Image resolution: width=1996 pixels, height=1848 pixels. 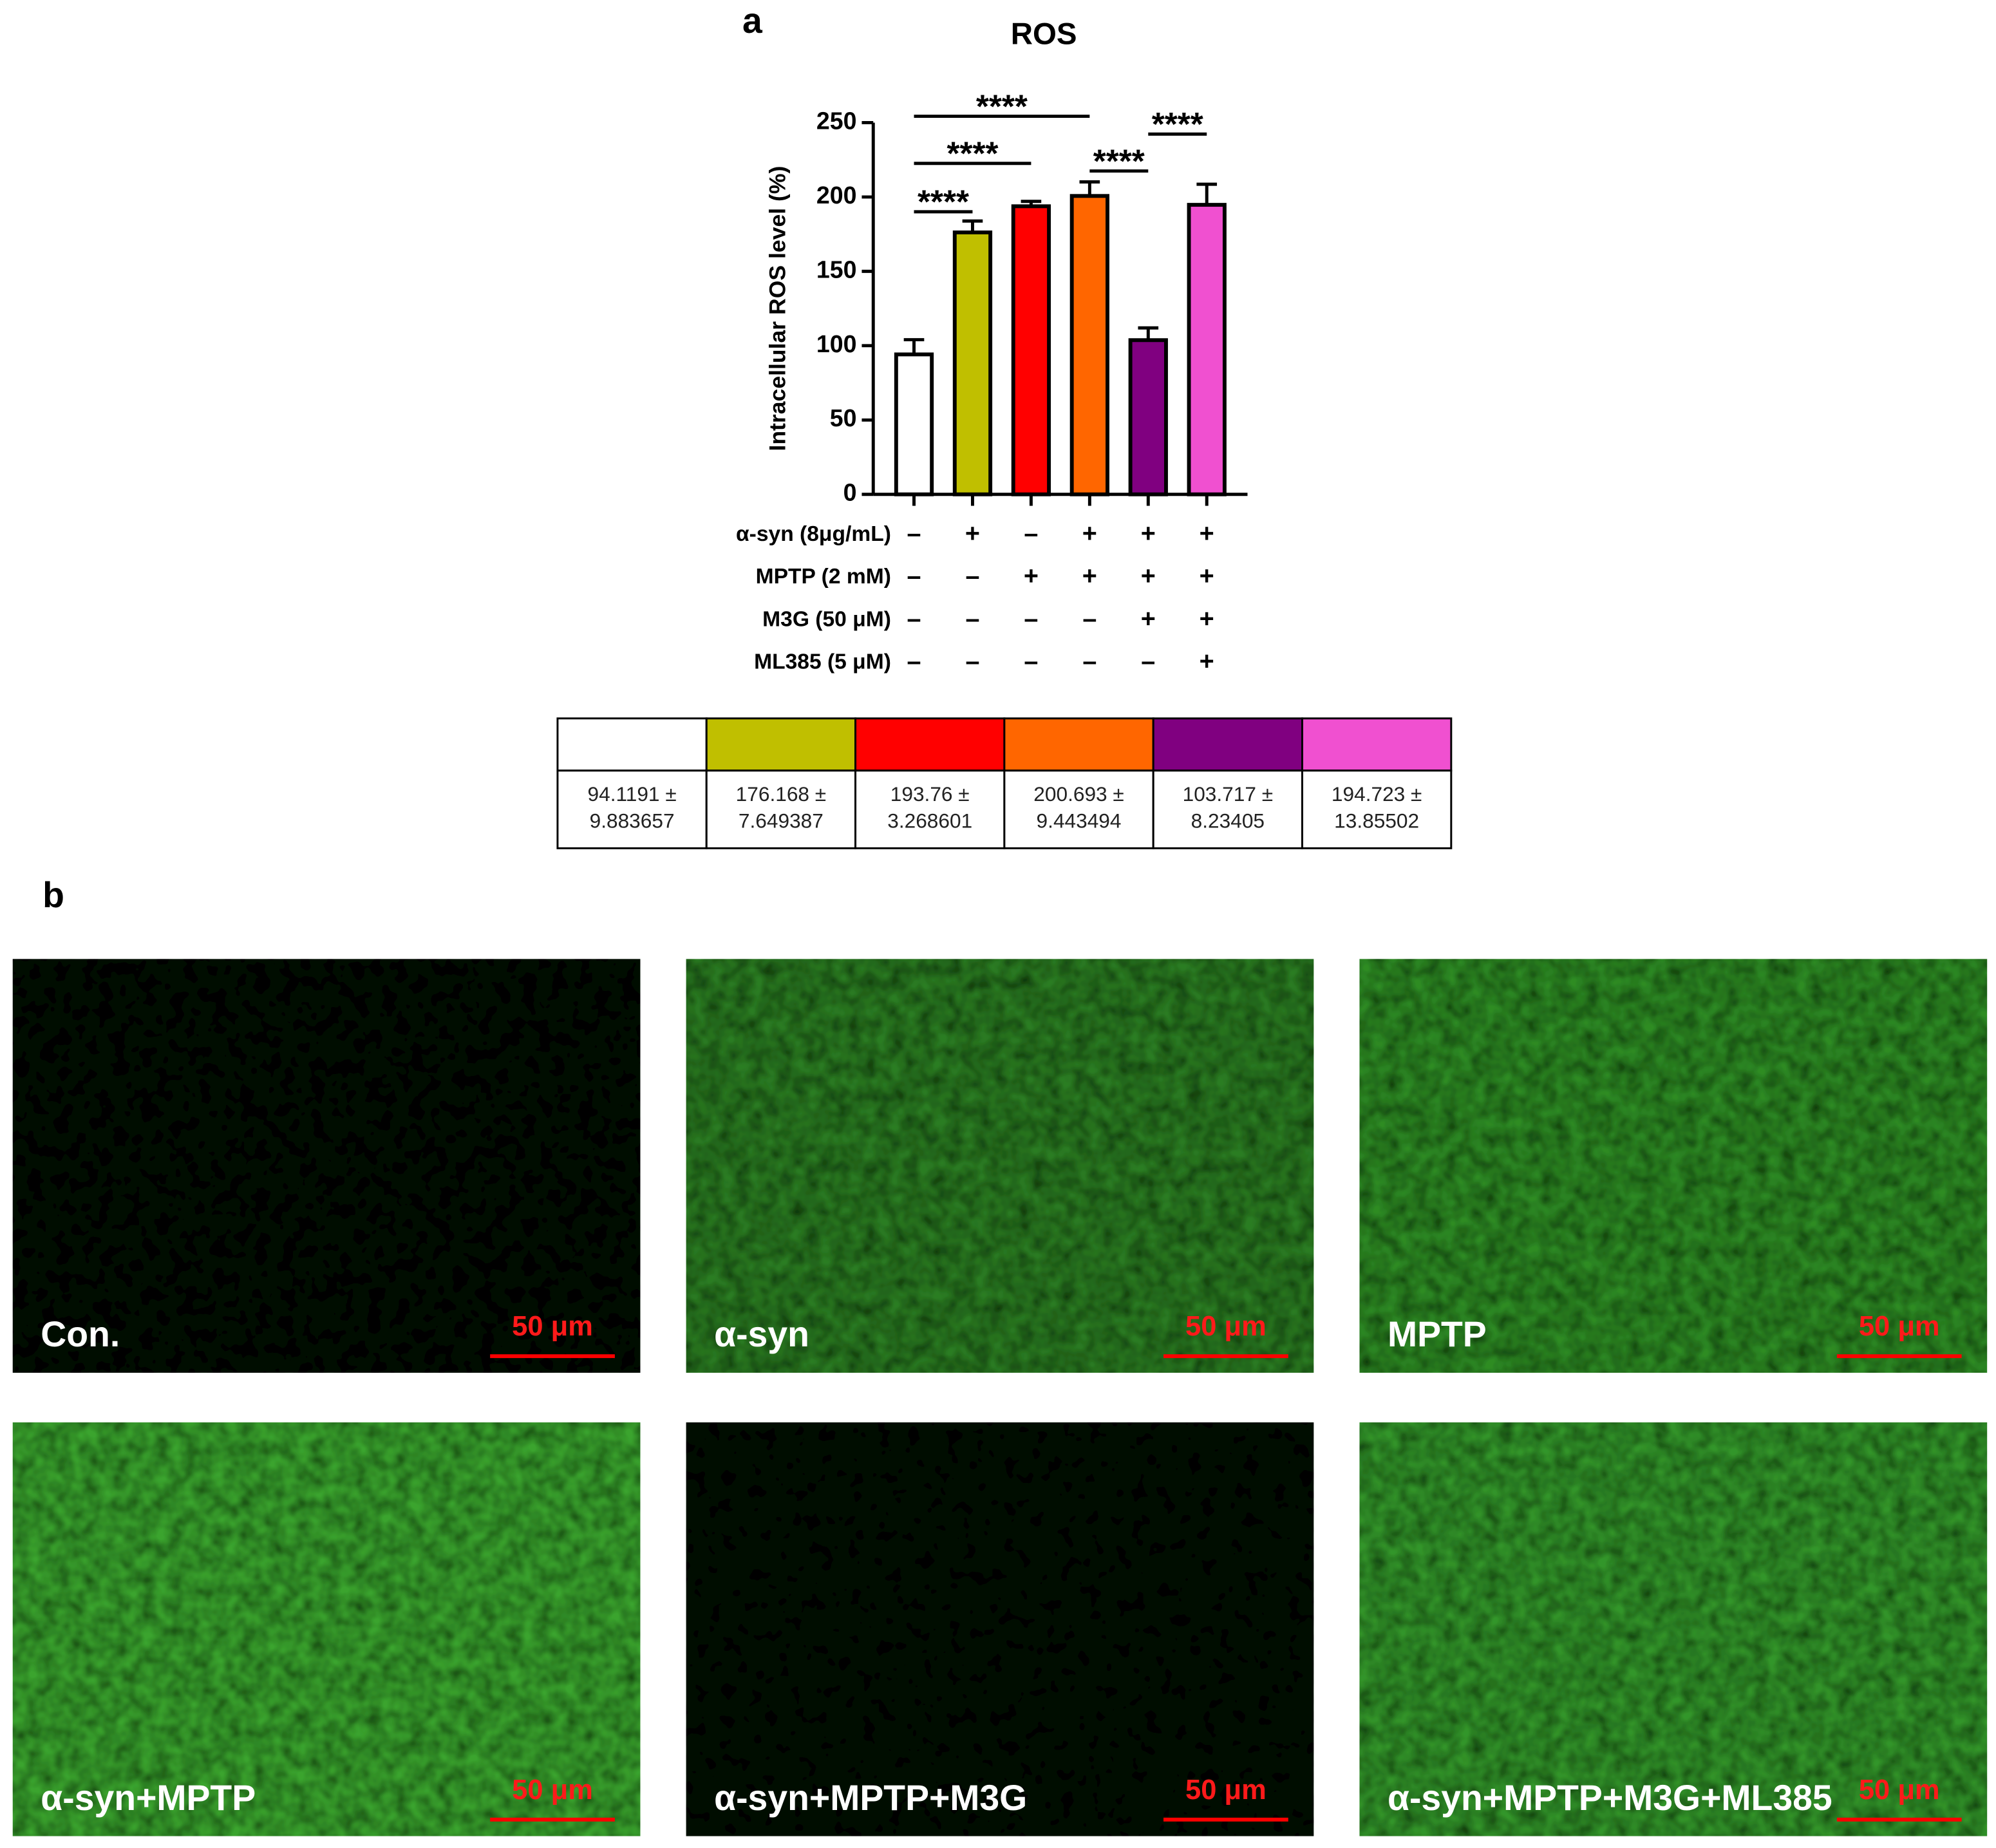 What do you see at coordinates (837, 269) in the screenshot?
I see `y-tick-label: 150` at bounding box center [837, 269].